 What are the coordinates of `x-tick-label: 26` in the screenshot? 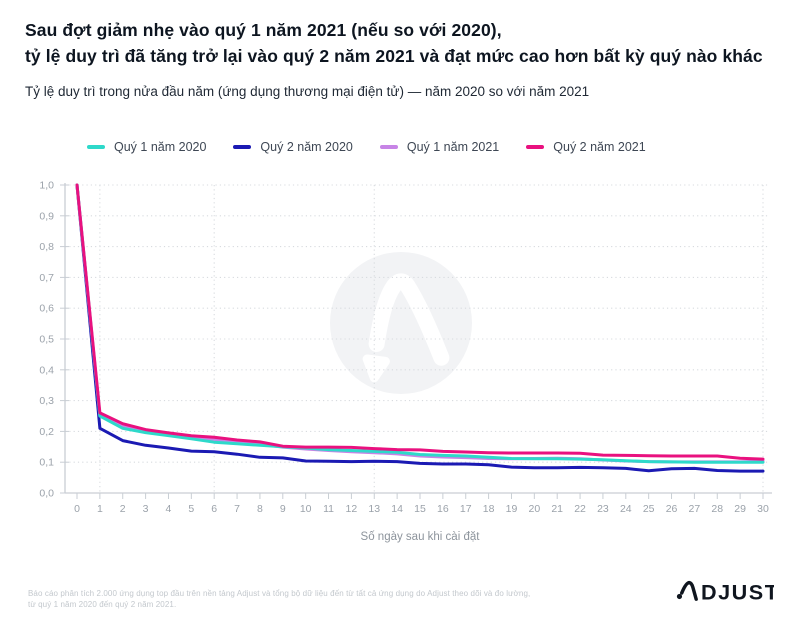 It's located at (672, 509).